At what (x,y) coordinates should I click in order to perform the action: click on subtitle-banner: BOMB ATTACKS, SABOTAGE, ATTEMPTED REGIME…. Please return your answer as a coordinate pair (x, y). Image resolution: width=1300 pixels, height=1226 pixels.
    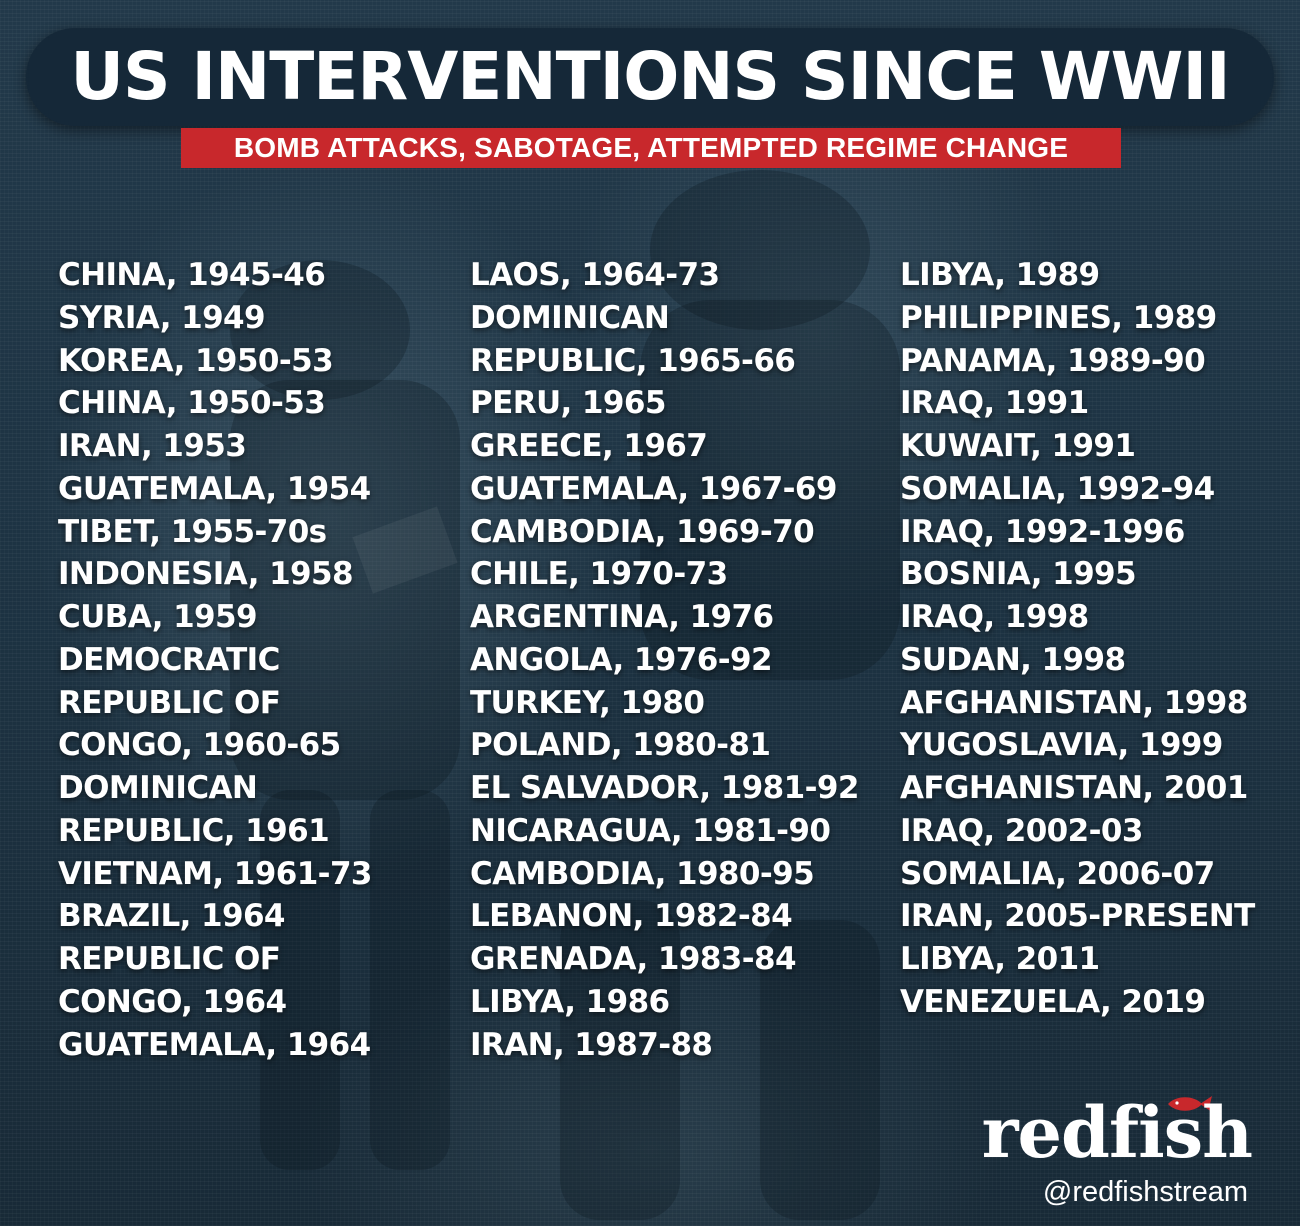
    Looking at the image, I should click on (651, 148).